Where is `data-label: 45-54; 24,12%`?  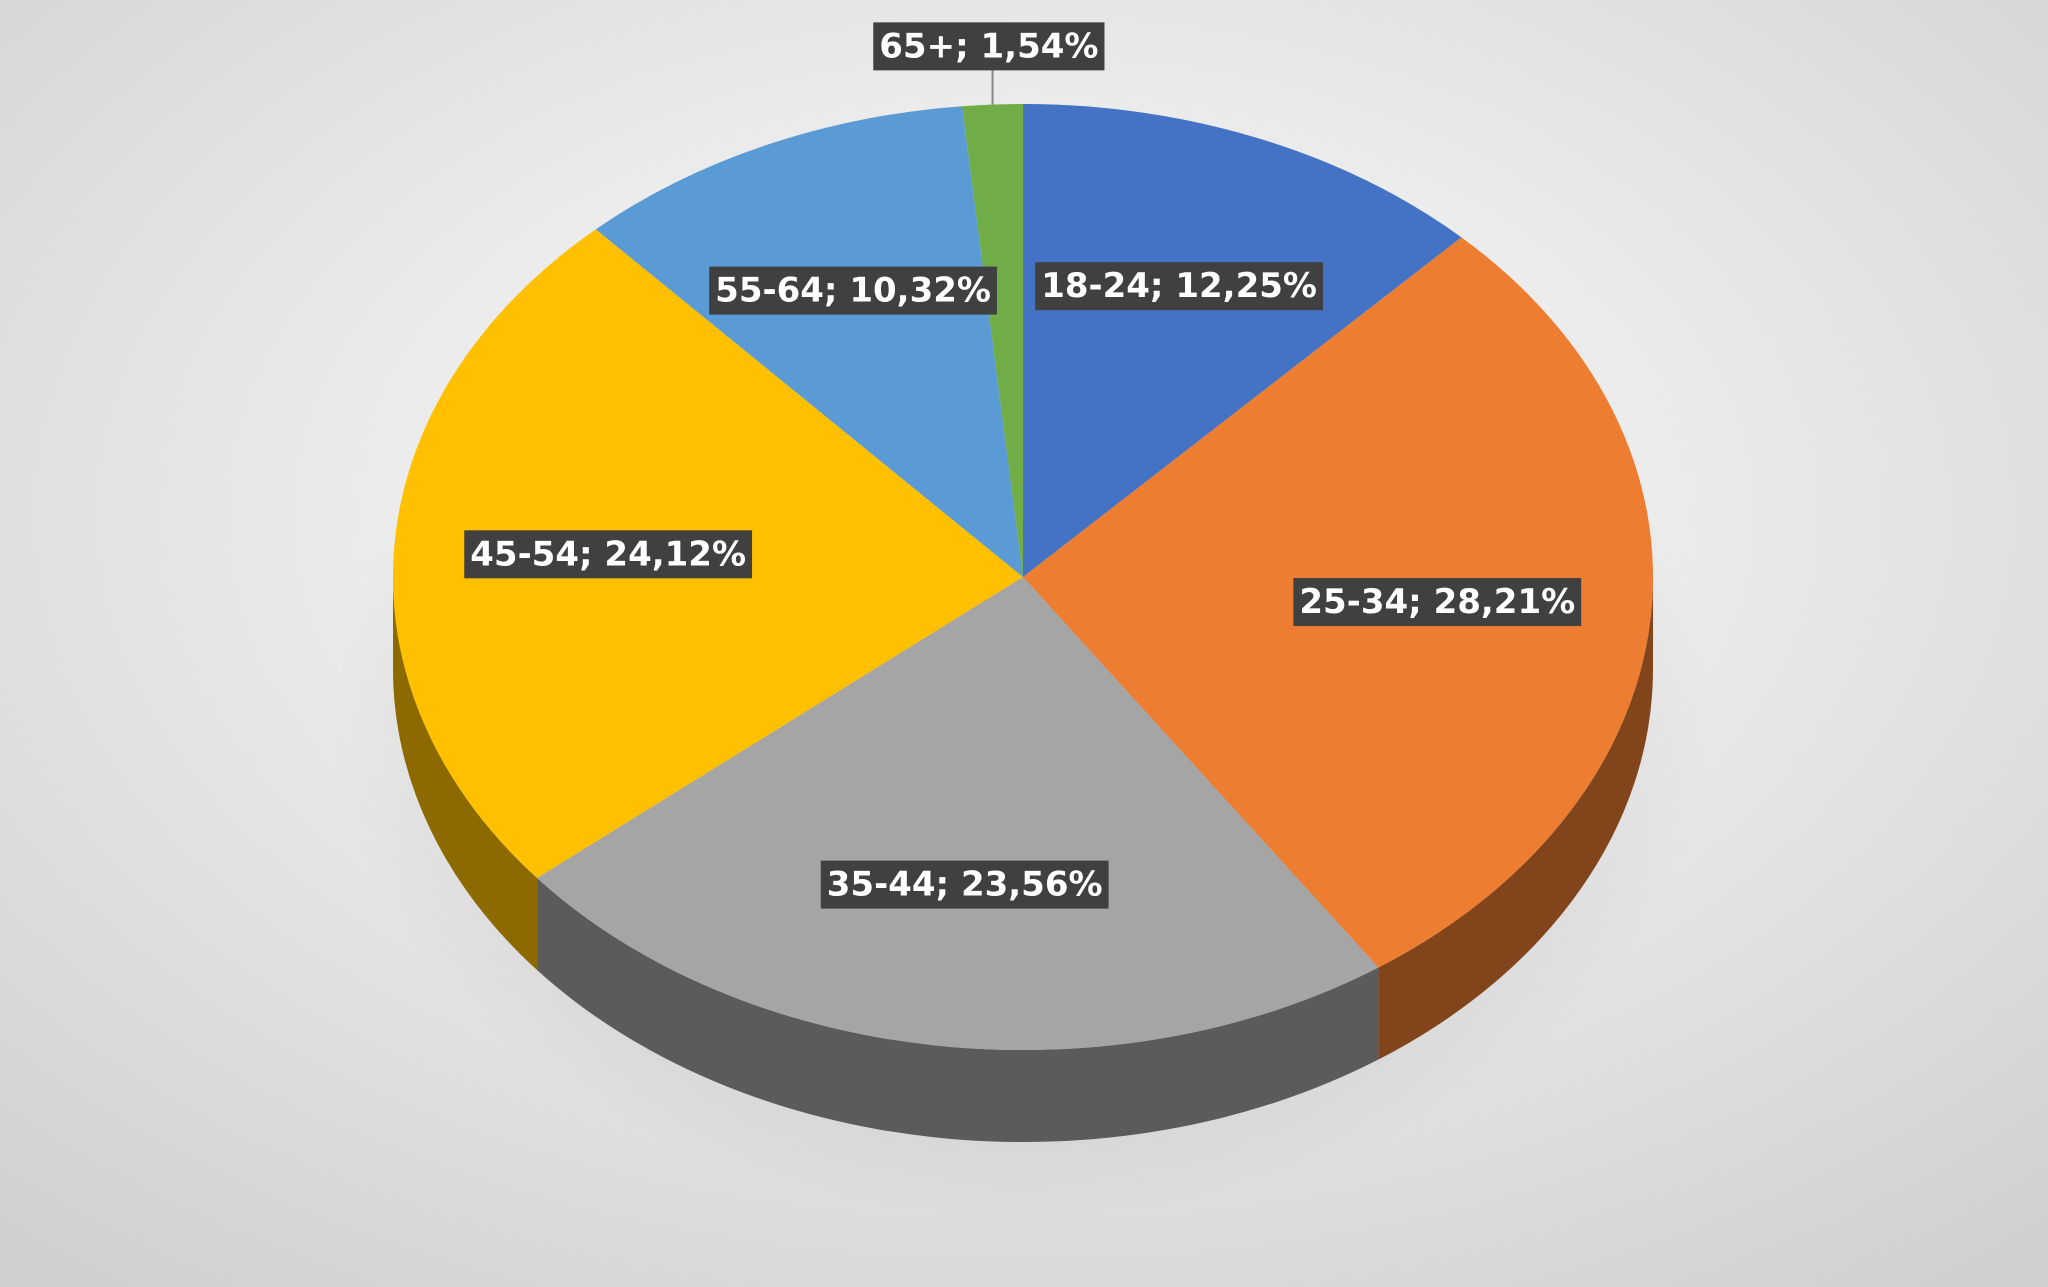 data-label: 45-54; 24,12% is located at coordinates (608, 554).